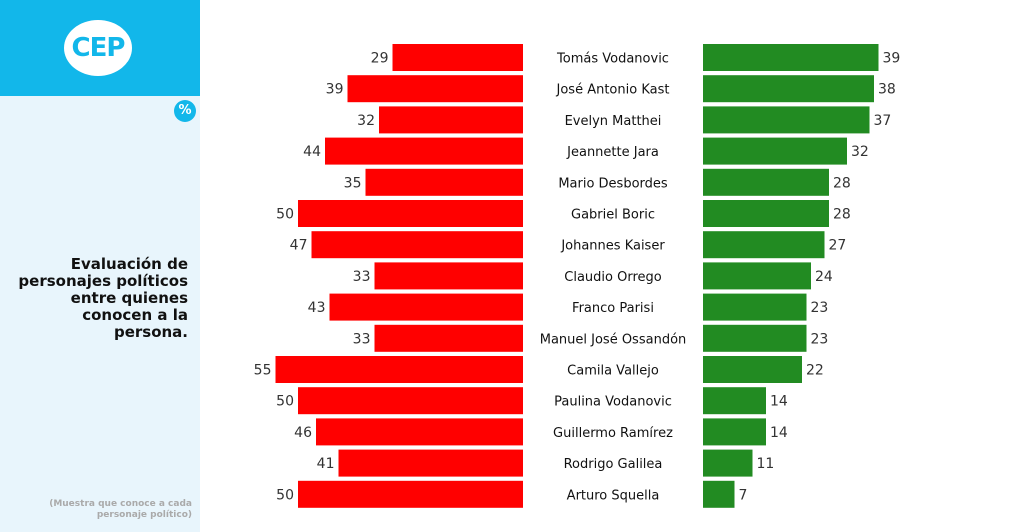 This screenshot has width=1019, height=532. What do you see at coordinates (263, 371) in the screenshot?
I see `negative-value-label: 55` at bounding box center [263, 371].